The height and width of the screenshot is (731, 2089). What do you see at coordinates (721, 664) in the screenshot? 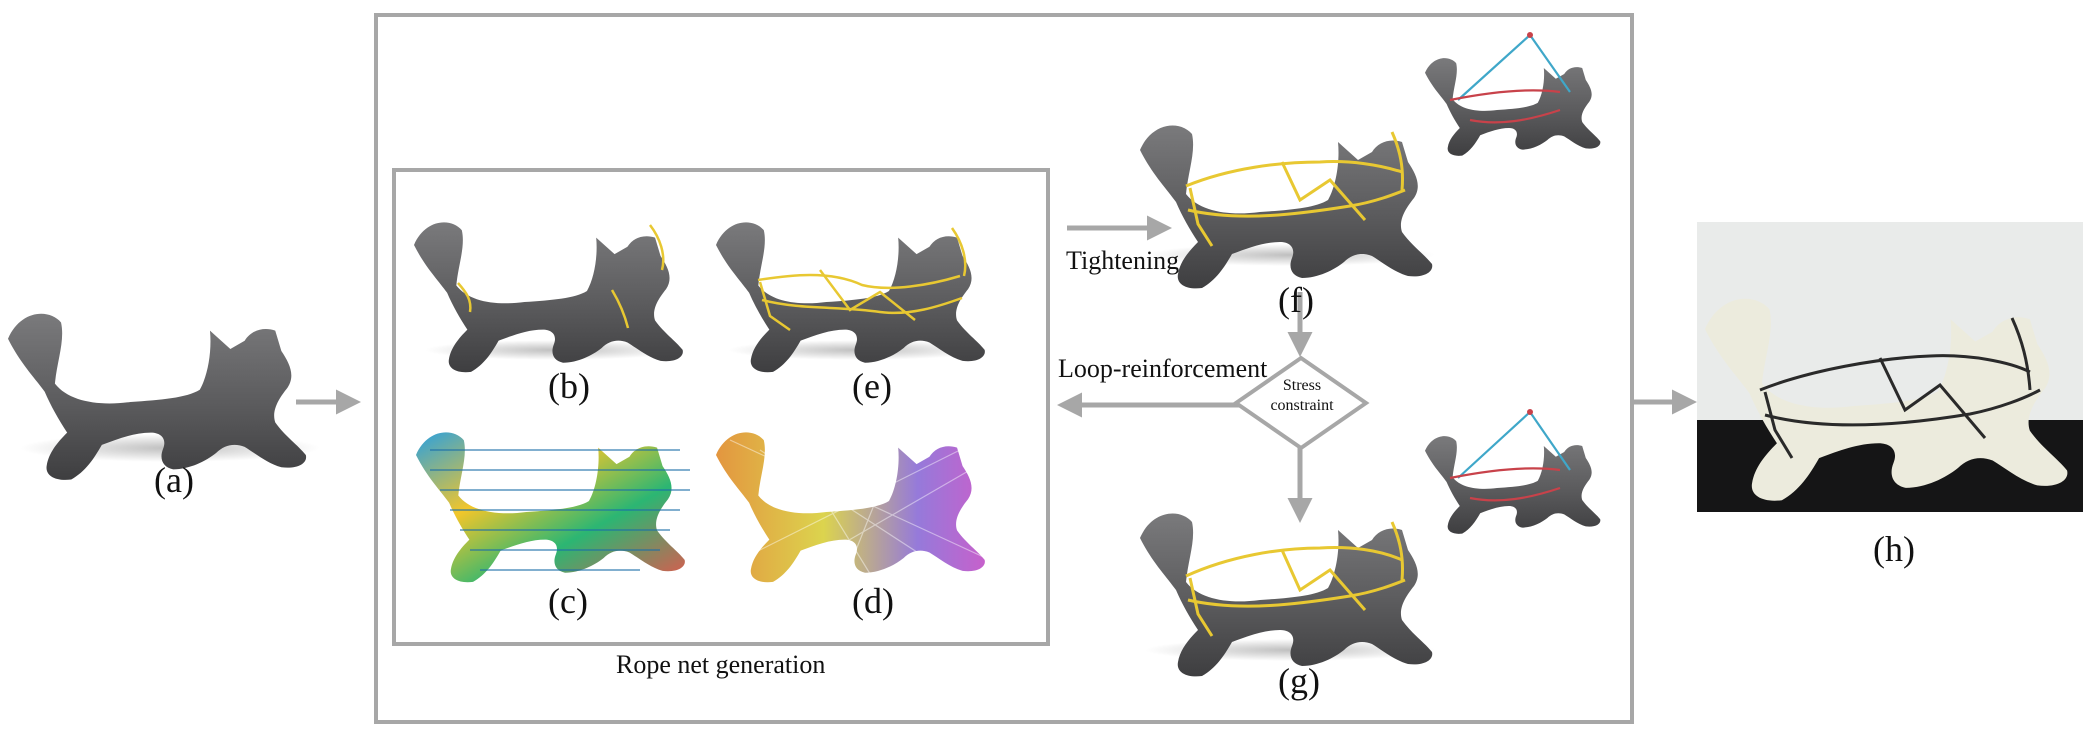
I see `rope-net-generation-caption: Rope net generation` at bounding box center [721, 664].